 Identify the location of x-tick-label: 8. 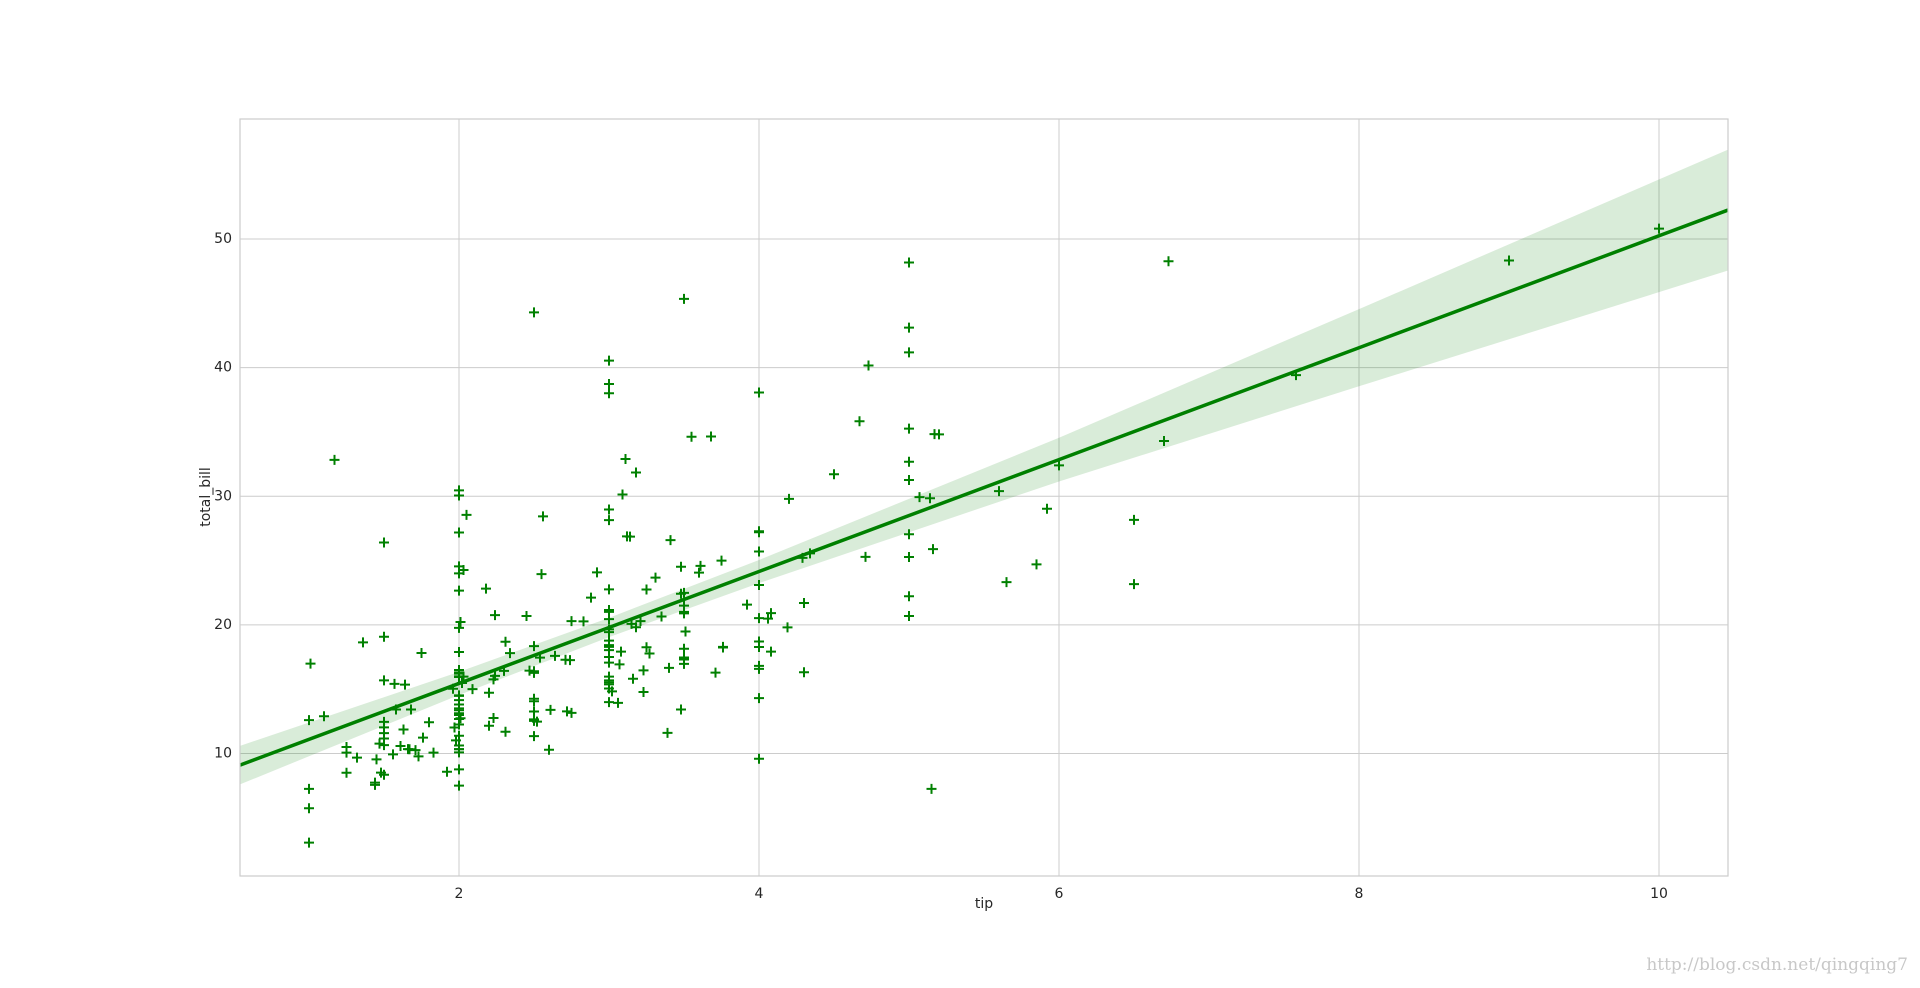
(1359, 894).